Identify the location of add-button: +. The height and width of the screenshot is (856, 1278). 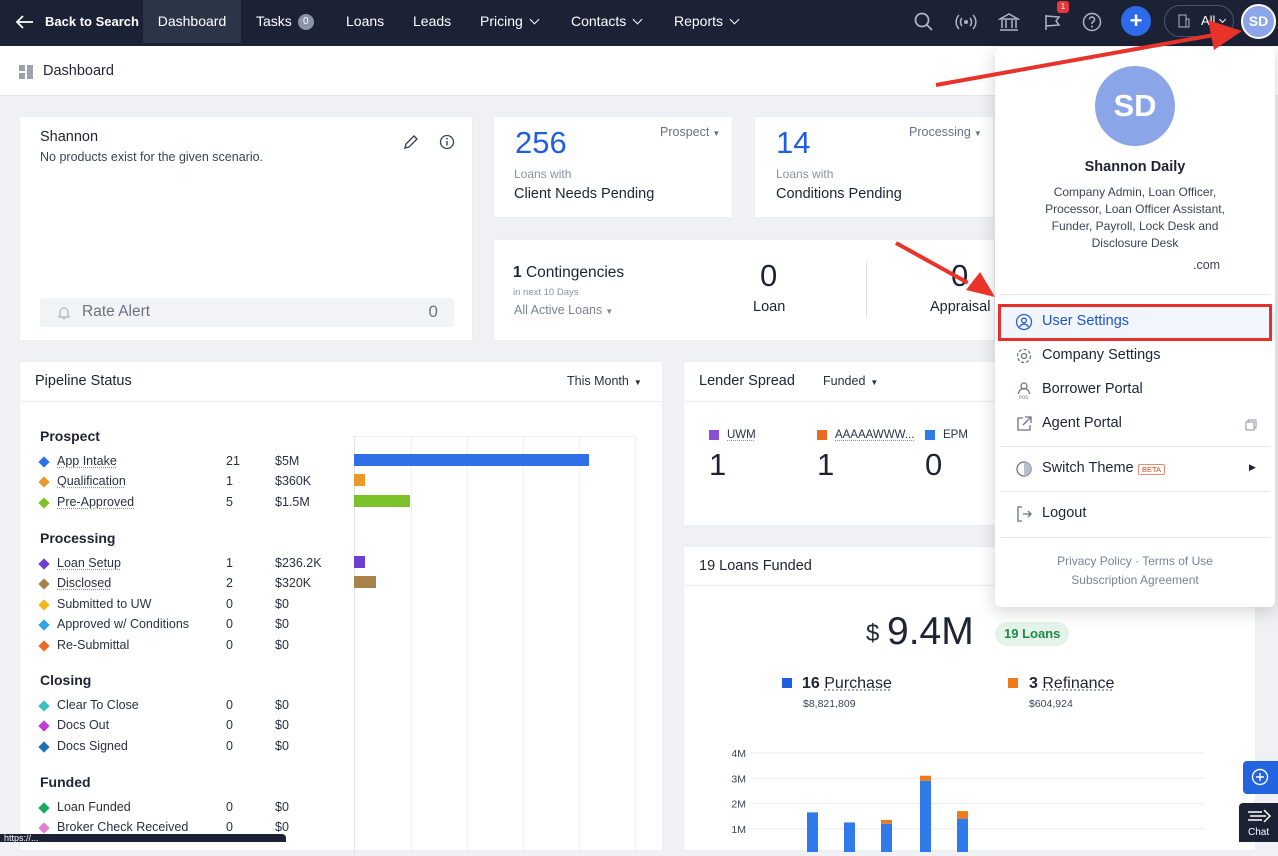
(1136, 21).